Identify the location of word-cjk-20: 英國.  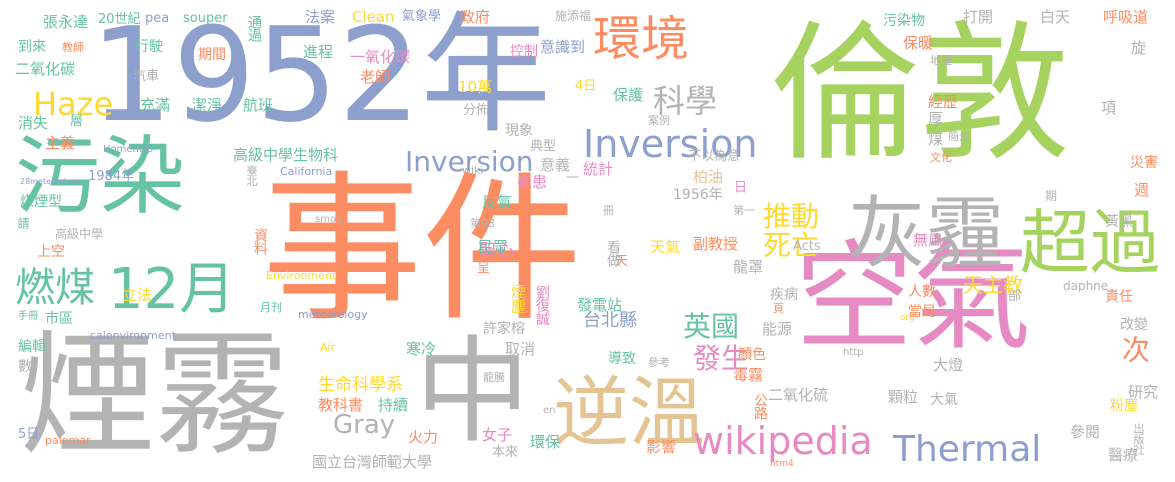
(711, 326).